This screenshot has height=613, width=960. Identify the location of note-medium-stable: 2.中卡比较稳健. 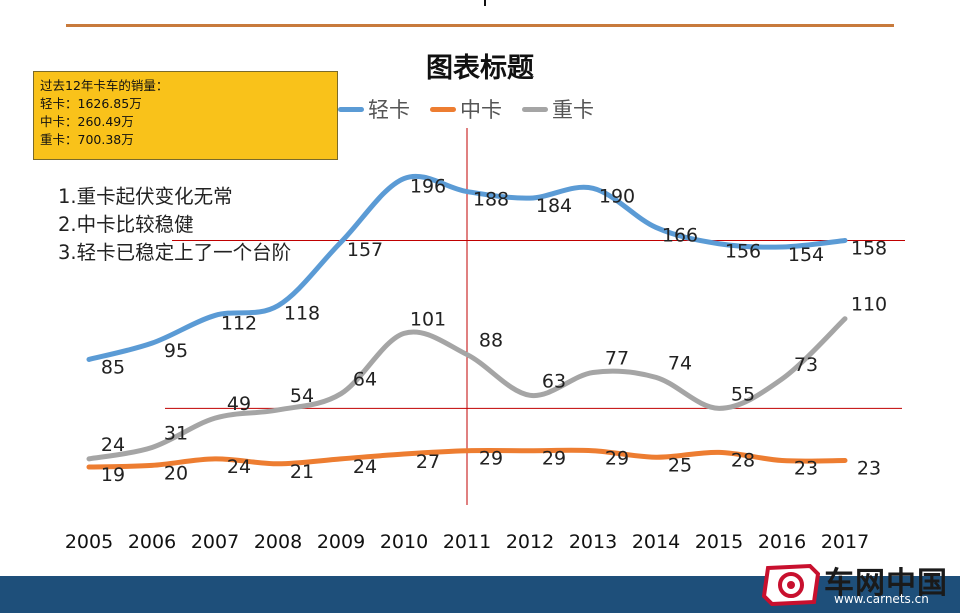
(126, 224).